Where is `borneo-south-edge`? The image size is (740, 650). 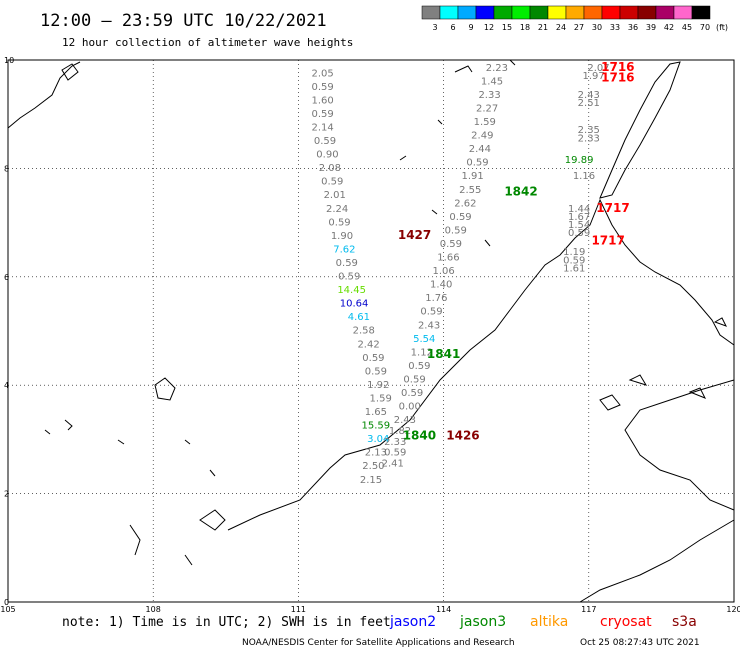 borneo-south-edge is located at coordinates (657, 561).